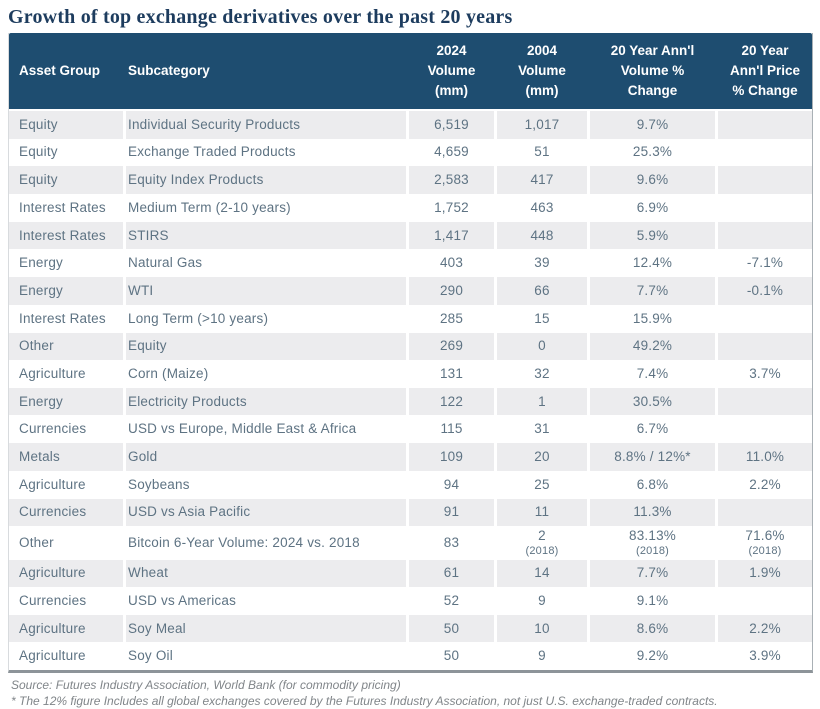  What do you see at coordinates (652, 457) in the screenshot?
I see `volume-change-cell: 8.8% / 12%*` at bounding box center [652, 457].